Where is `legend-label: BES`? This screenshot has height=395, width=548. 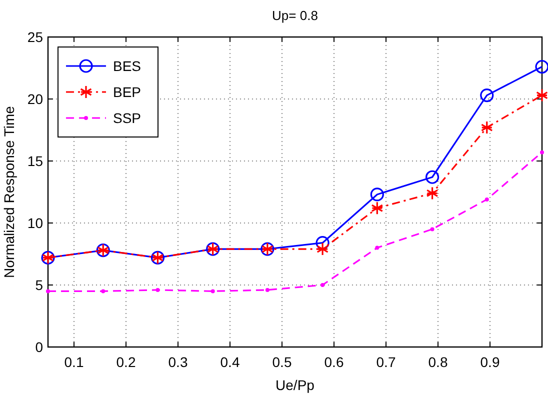 legend-label: BES is located at coordinates (127, 66).